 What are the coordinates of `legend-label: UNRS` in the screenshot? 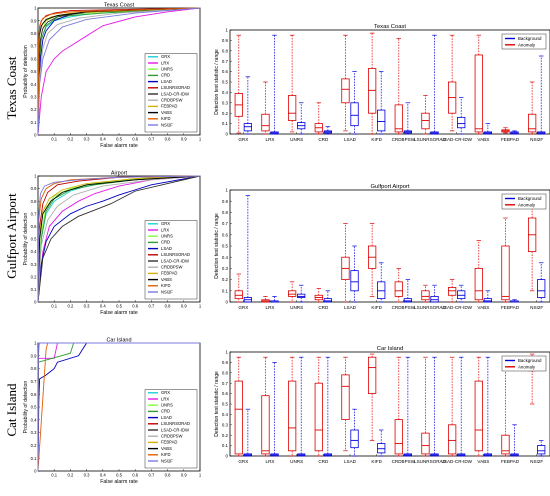 It's located at (167, 236).